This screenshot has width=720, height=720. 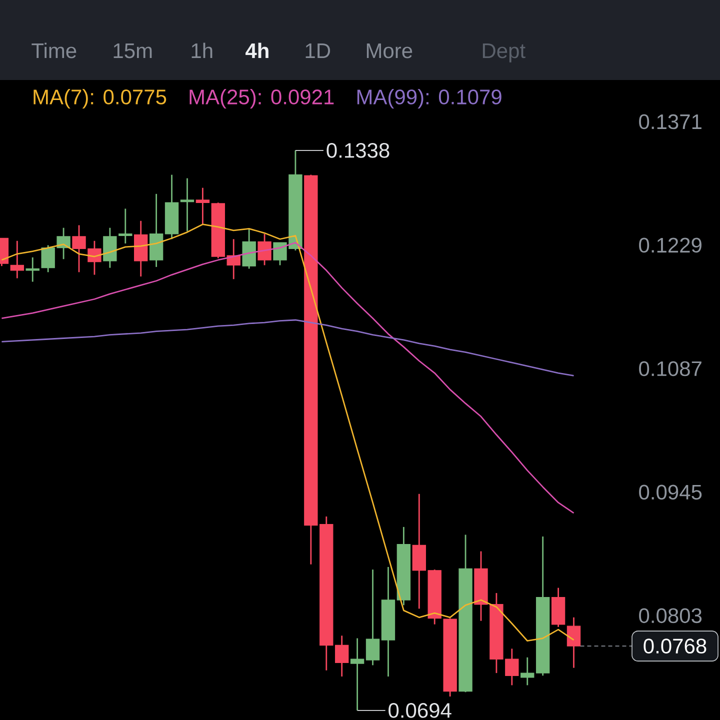 What do you see at coordinates (670, 245) in the screenshot?
I see `y-tick-label: 0.1229` at bounding box center [670, 245].